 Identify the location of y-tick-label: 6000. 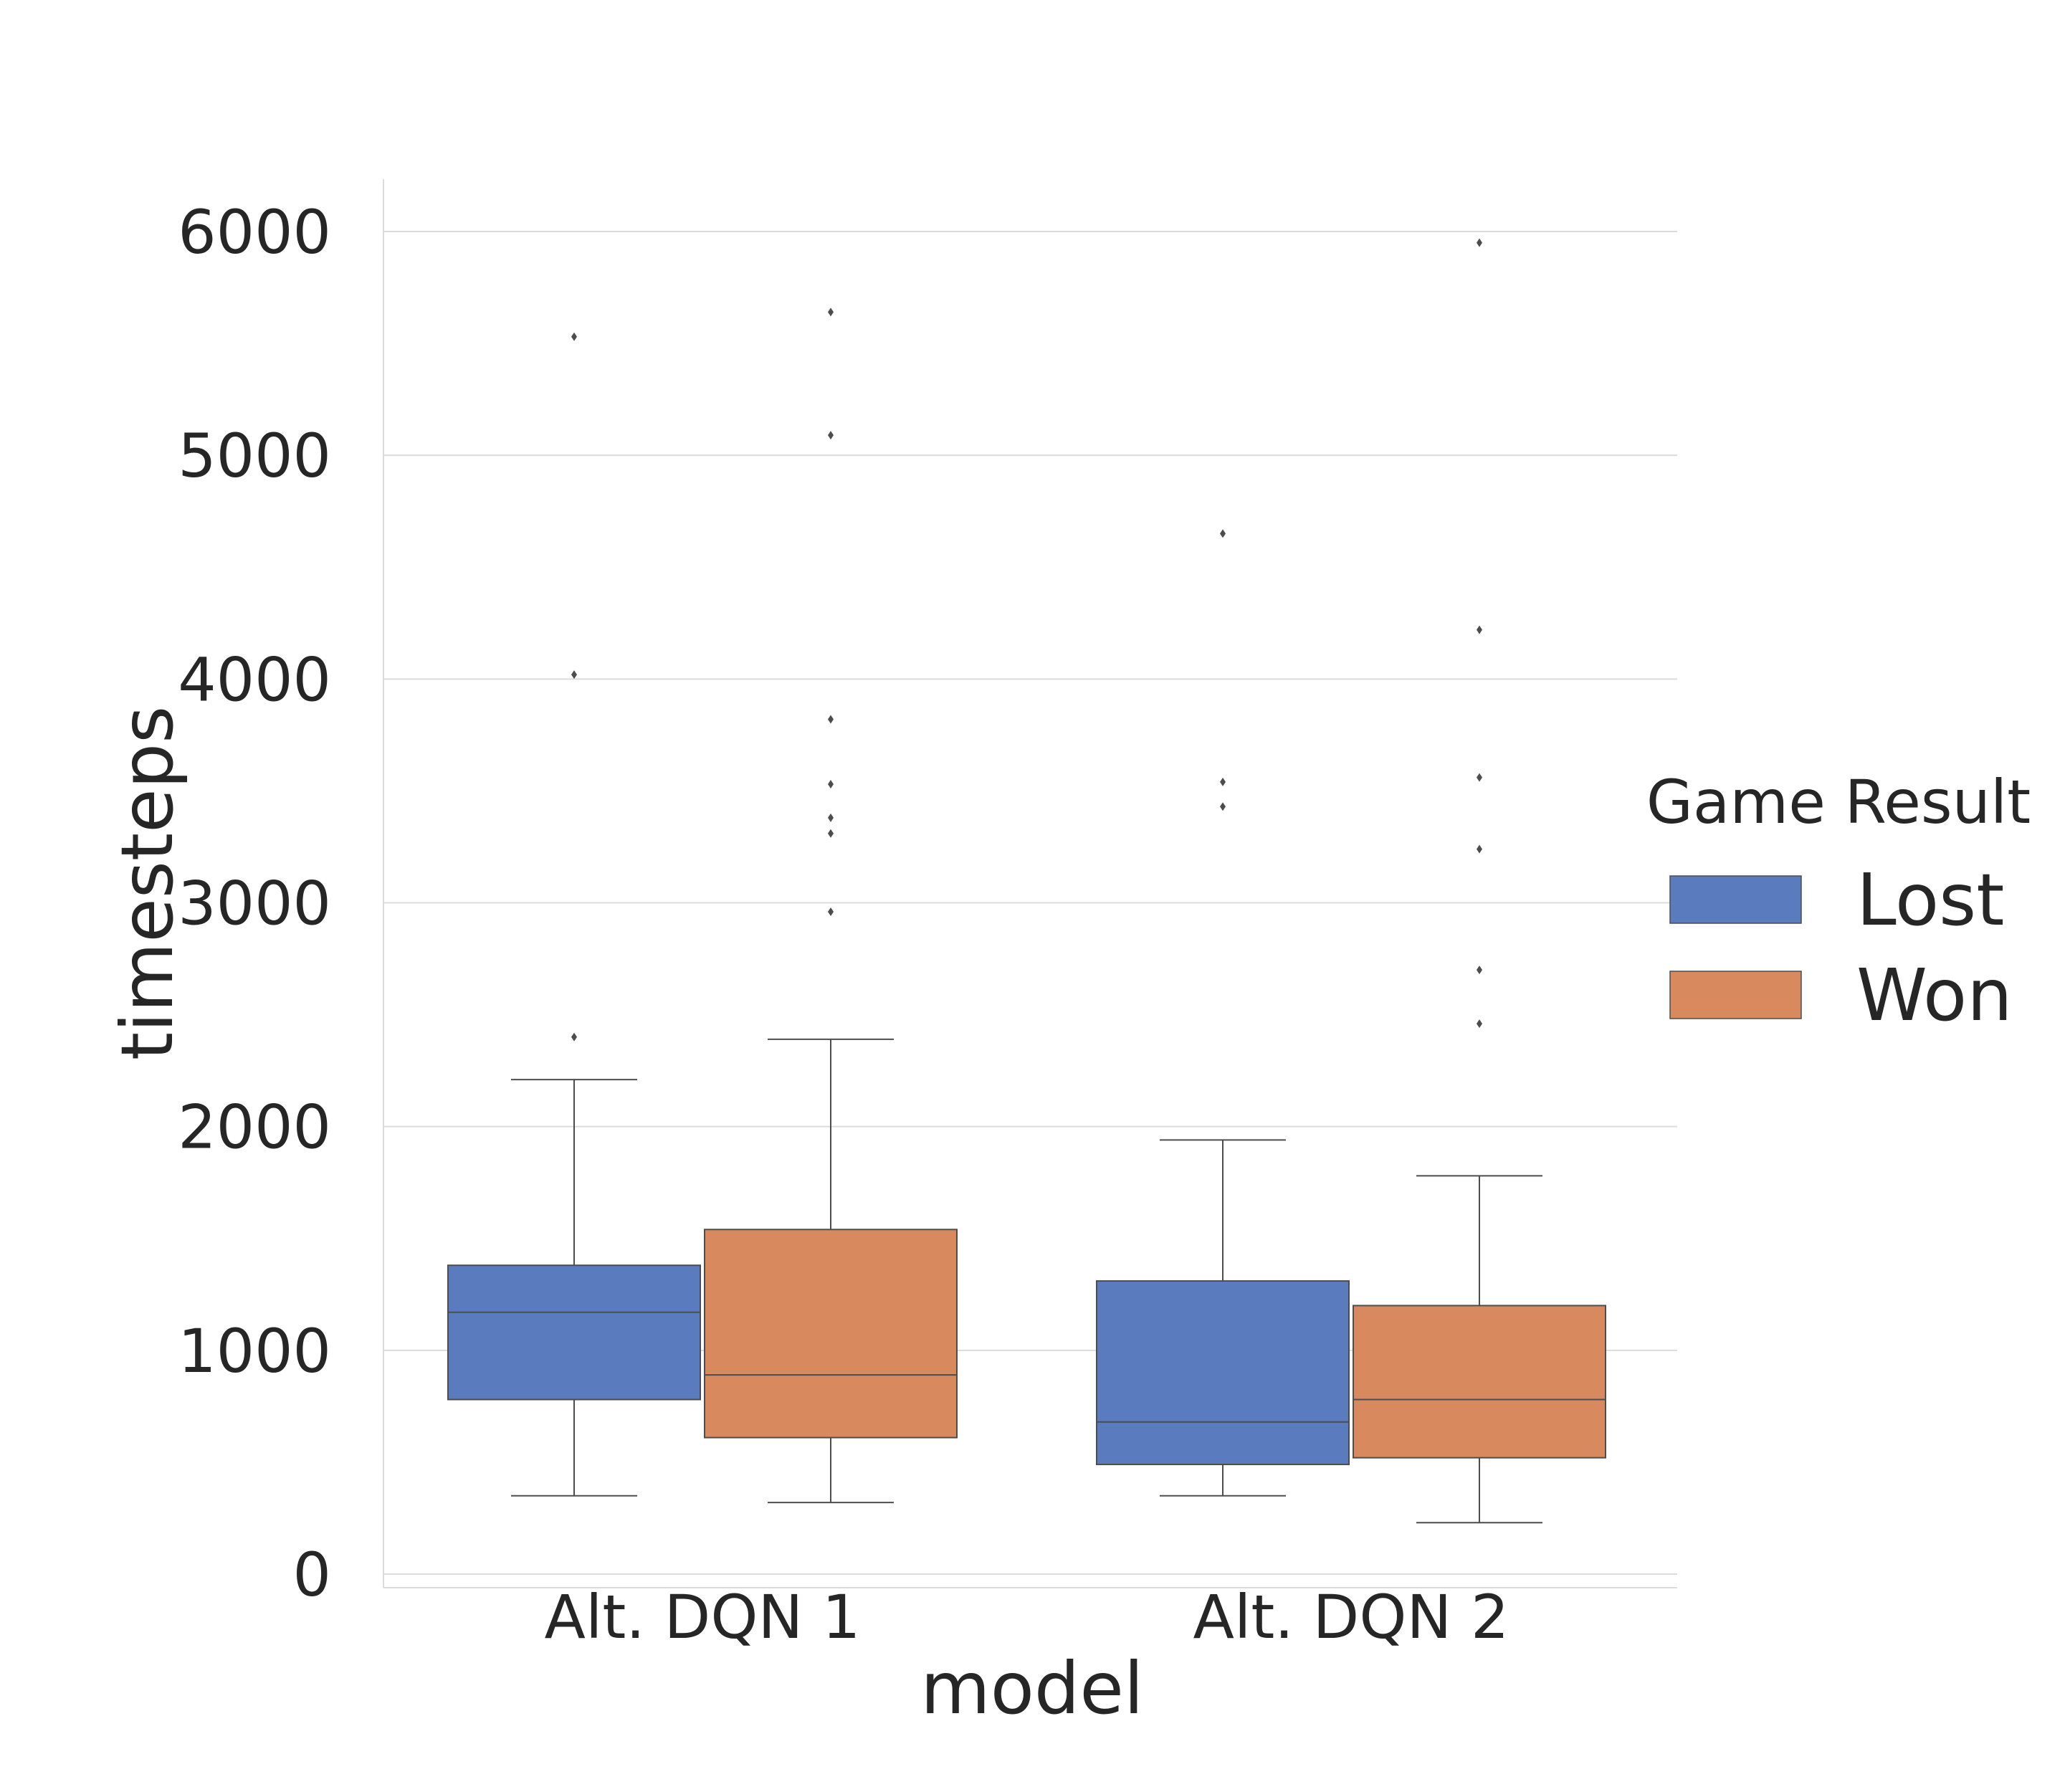
(254, 232).